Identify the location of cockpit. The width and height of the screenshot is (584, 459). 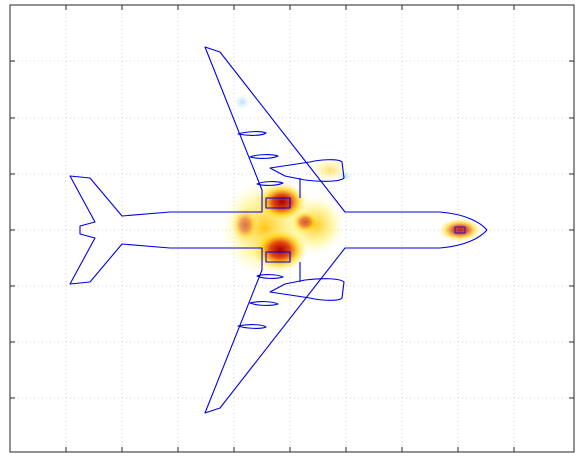
(460, 230).